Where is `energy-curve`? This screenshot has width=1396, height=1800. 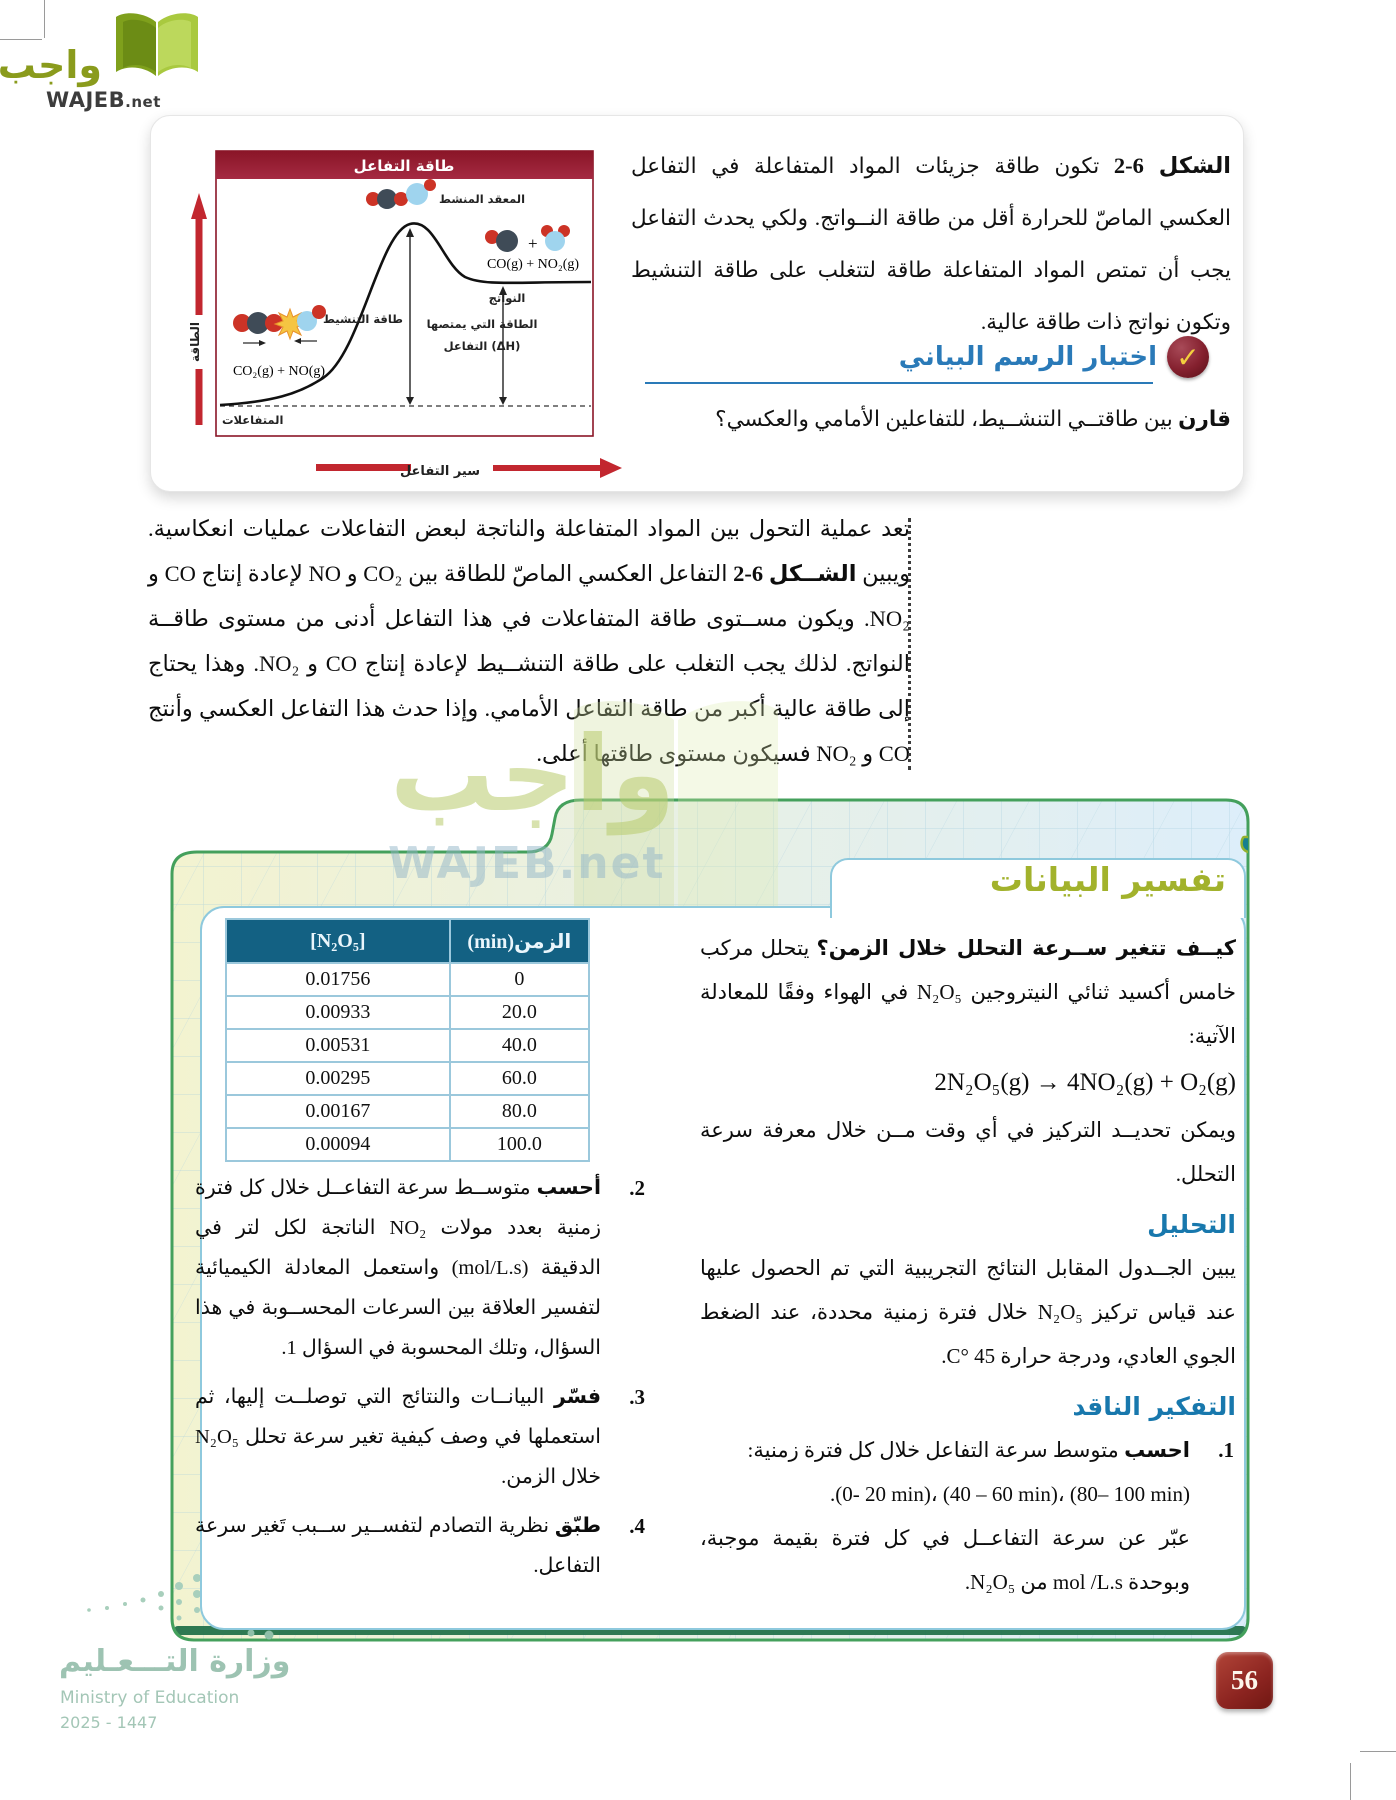 energy-curve is located at coordinates (405, 314).